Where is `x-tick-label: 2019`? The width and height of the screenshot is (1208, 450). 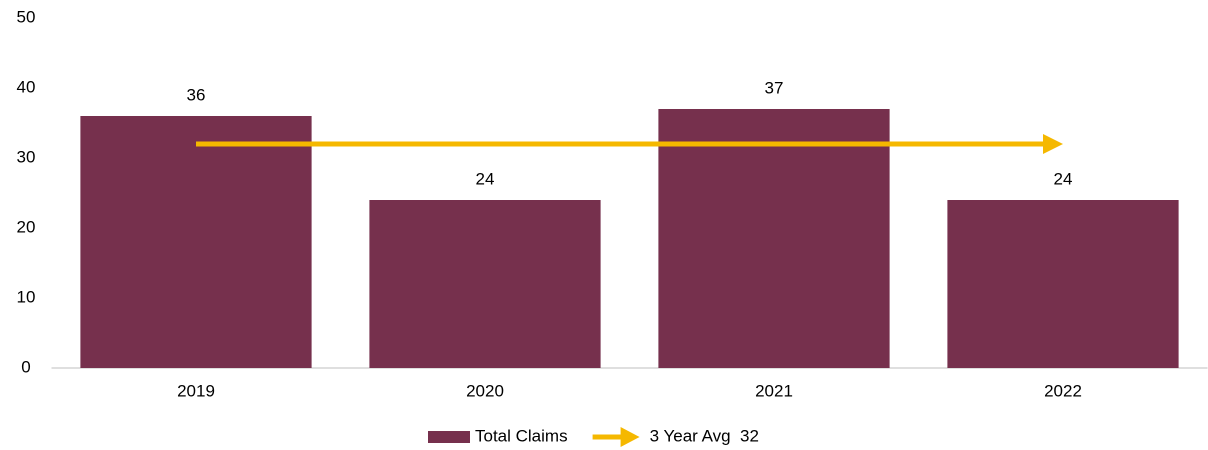
x-tick-label: 2019 is located at coordinates (196, 390).